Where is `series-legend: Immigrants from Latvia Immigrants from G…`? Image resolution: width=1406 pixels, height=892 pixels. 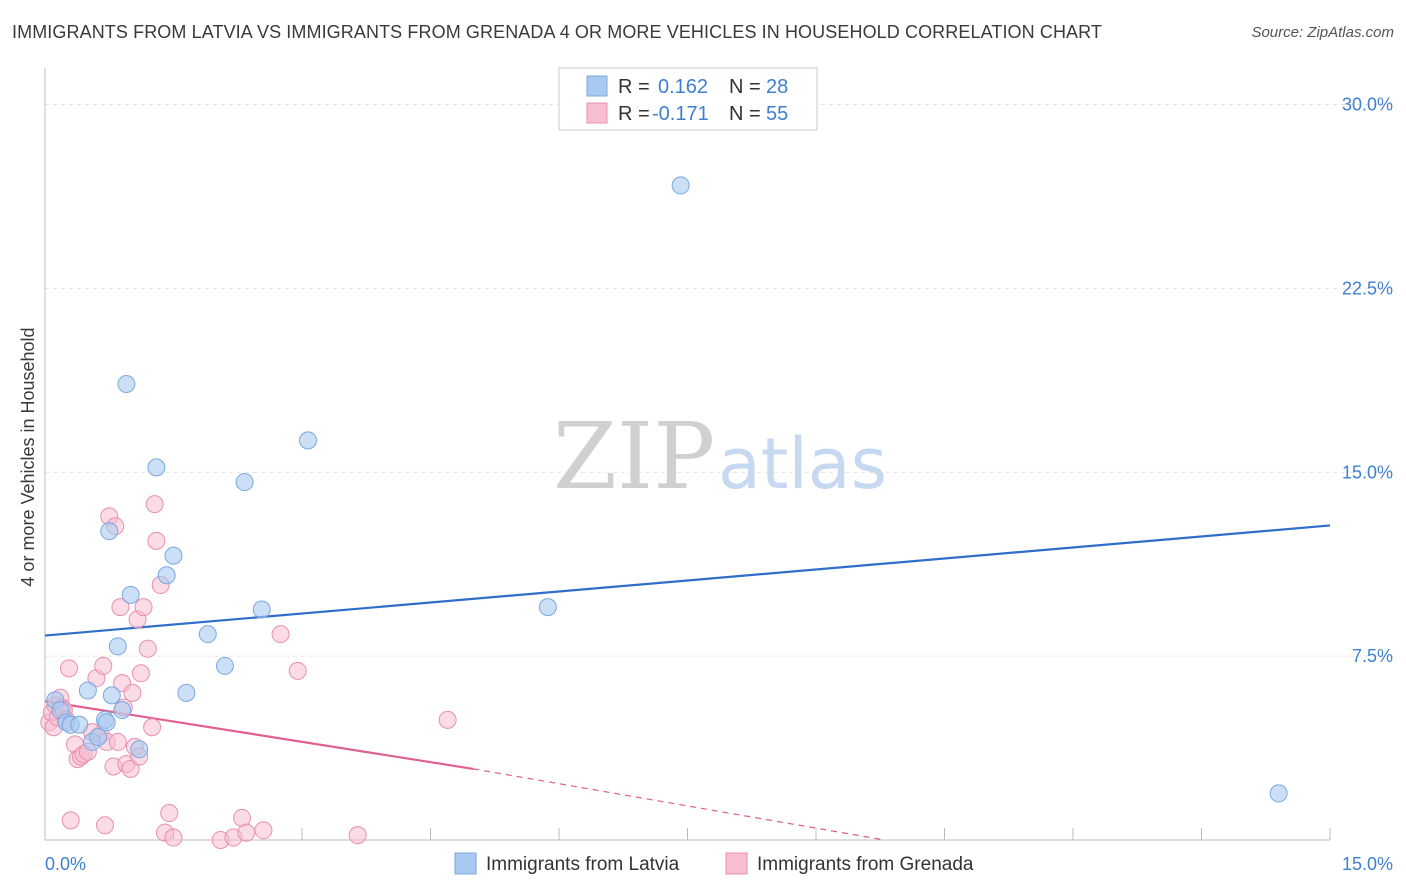
series-legend: Immigrants from Latvia Immigrants from G… is located at coordinates (714, 863).